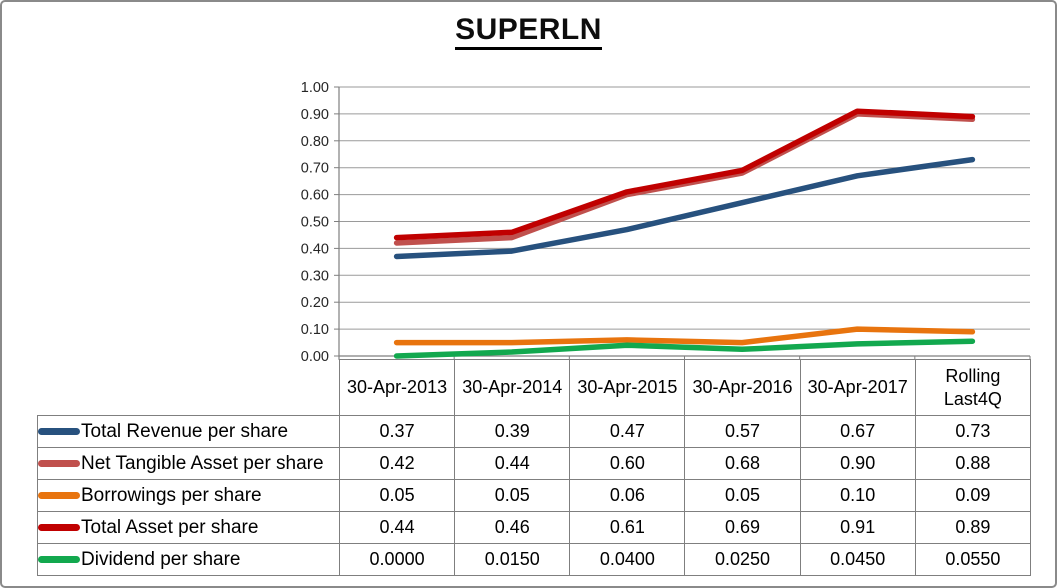  Describe the element at coordinates (512, 431) in the screenshot. I see `value-cell-total-revenue-per-share-1: 0.39` at that location.